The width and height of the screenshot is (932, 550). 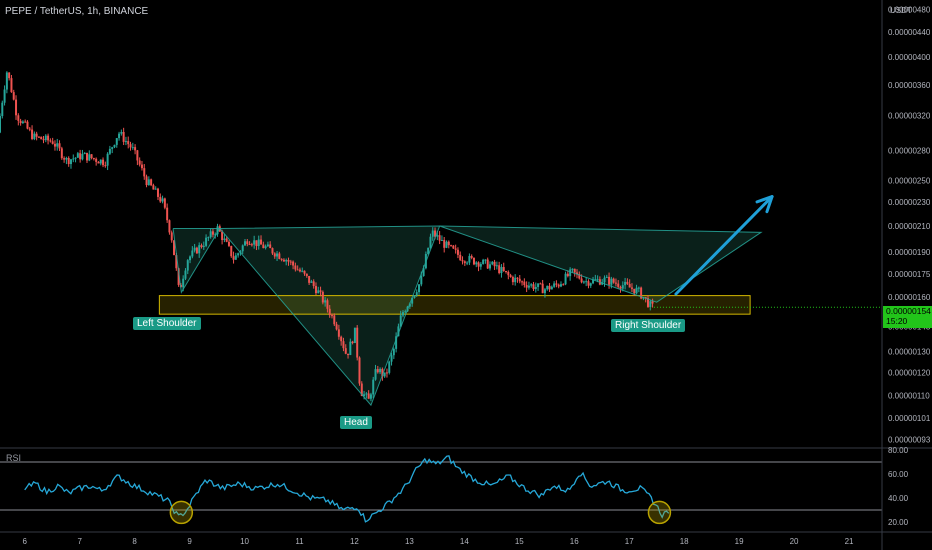 I want to click on price-tick-4: 0.00000320, so click(x=909, y=116).